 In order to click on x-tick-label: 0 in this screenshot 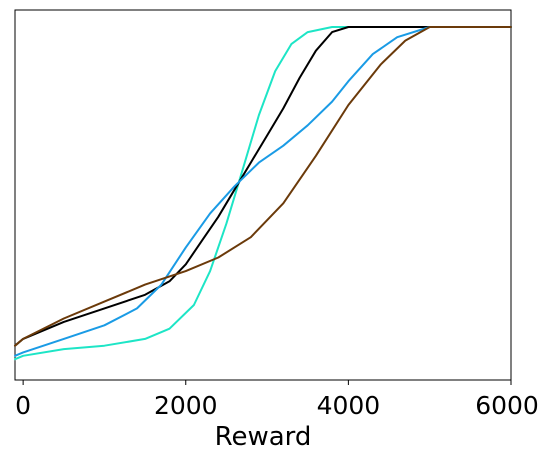, I will do `click(23, 405)`.